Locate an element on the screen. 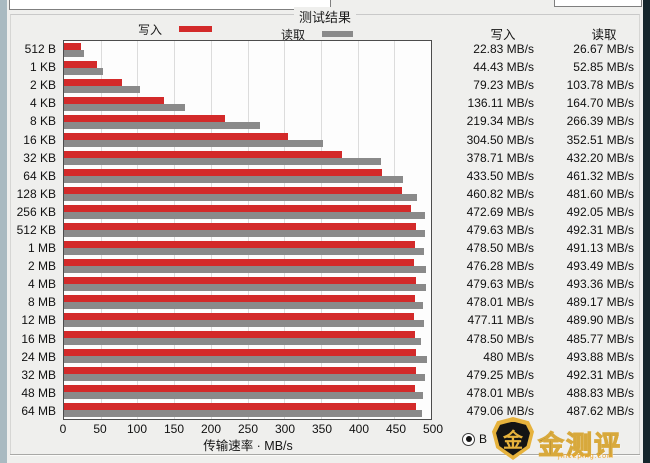 Image resolution: width=650 pixels, height=463 pixels. write-value: 479.63 MB/s is located at coordinates (500, 284).